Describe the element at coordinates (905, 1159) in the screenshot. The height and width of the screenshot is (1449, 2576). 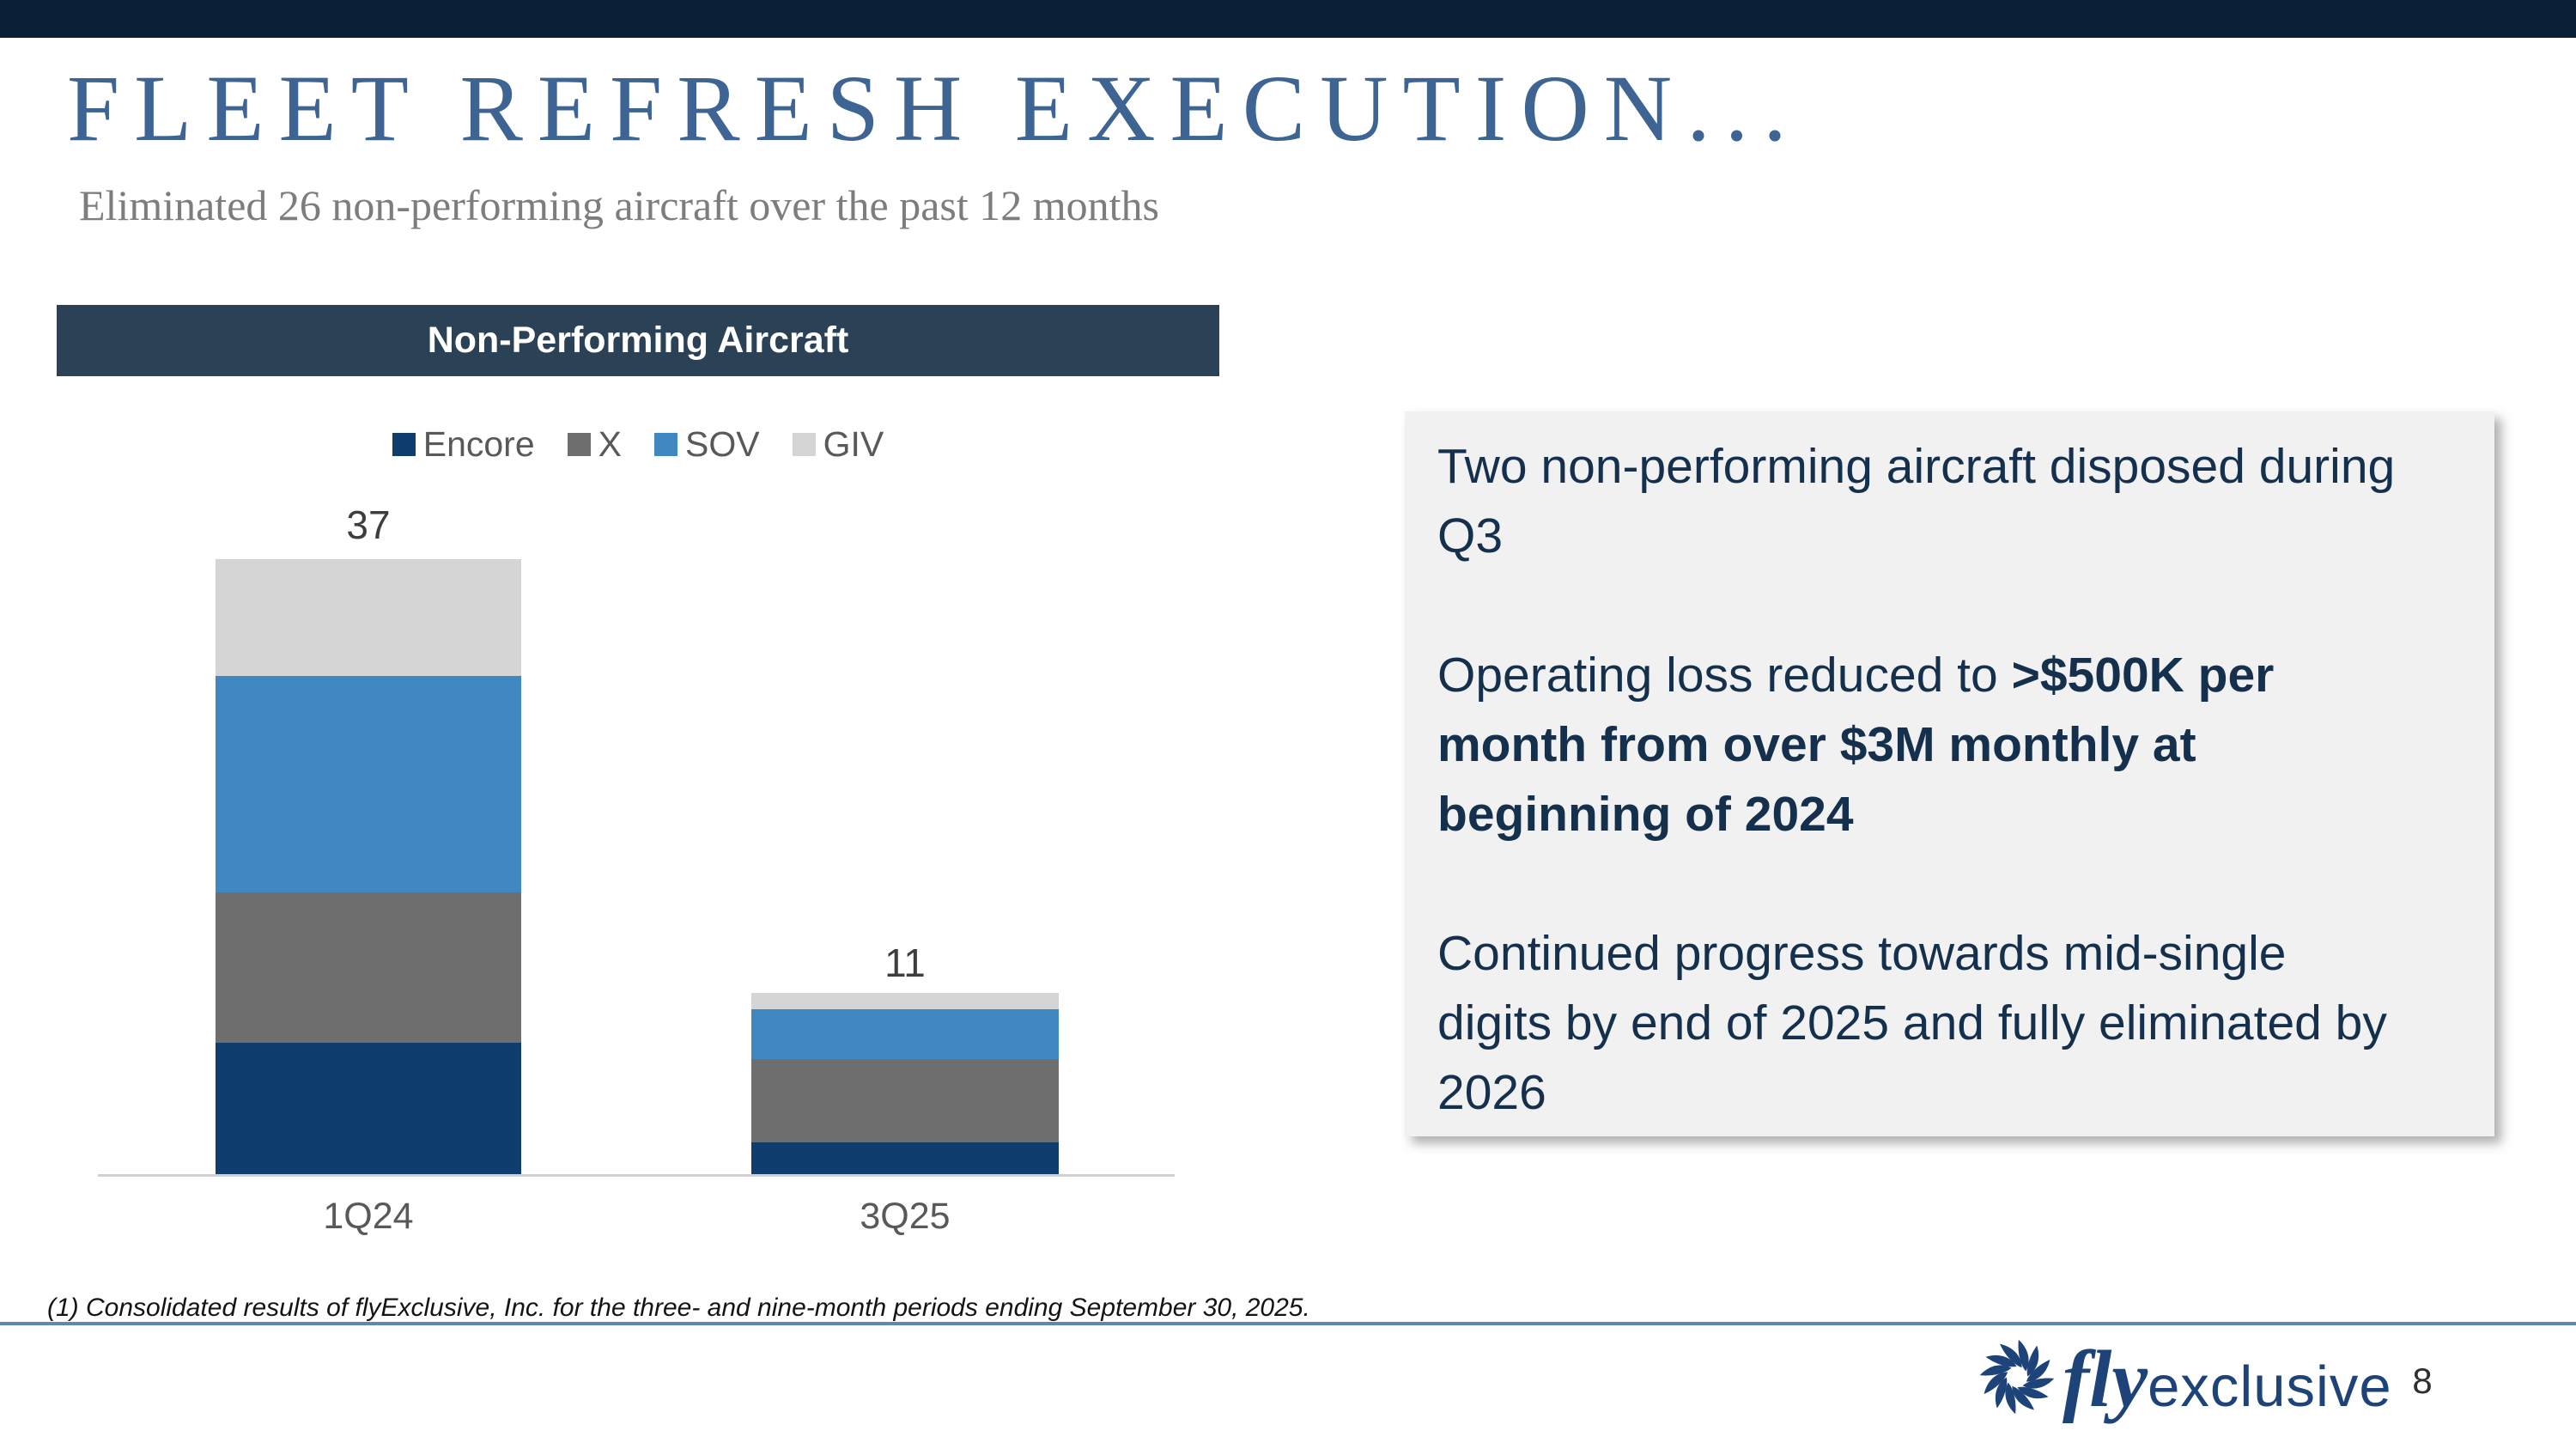
I see `bar-segment-encore-3q25` at that location.